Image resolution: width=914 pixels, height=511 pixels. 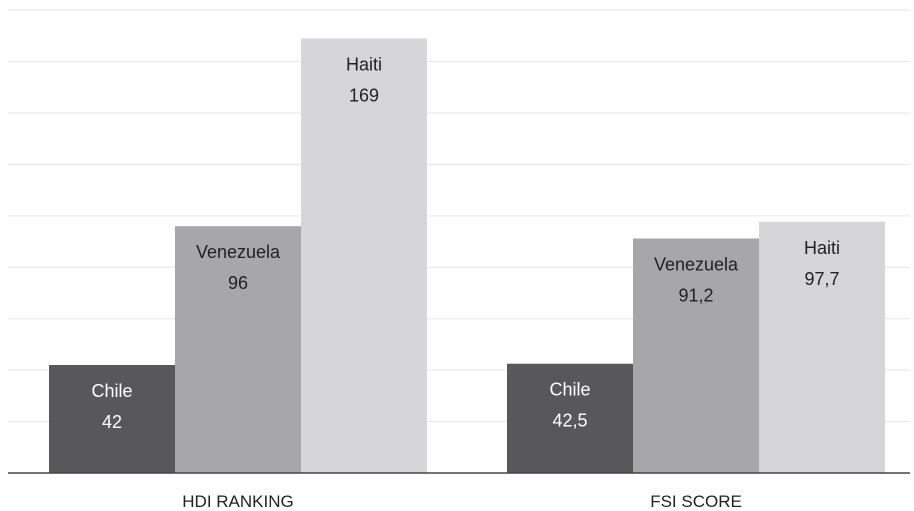 What do you see at coordinates (462, 501) in the screenshot?
I see `category-labels: HDI RANKING FSI SCORE` at bounding box center [462, 501].